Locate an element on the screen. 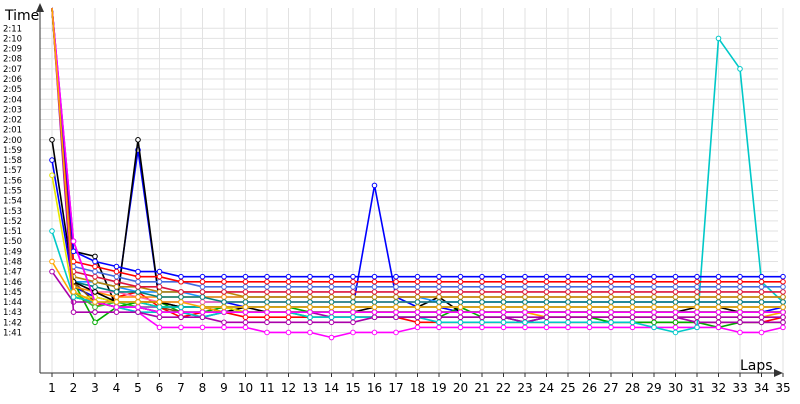  x-axis-arrow is located at coordinates (778, 373).